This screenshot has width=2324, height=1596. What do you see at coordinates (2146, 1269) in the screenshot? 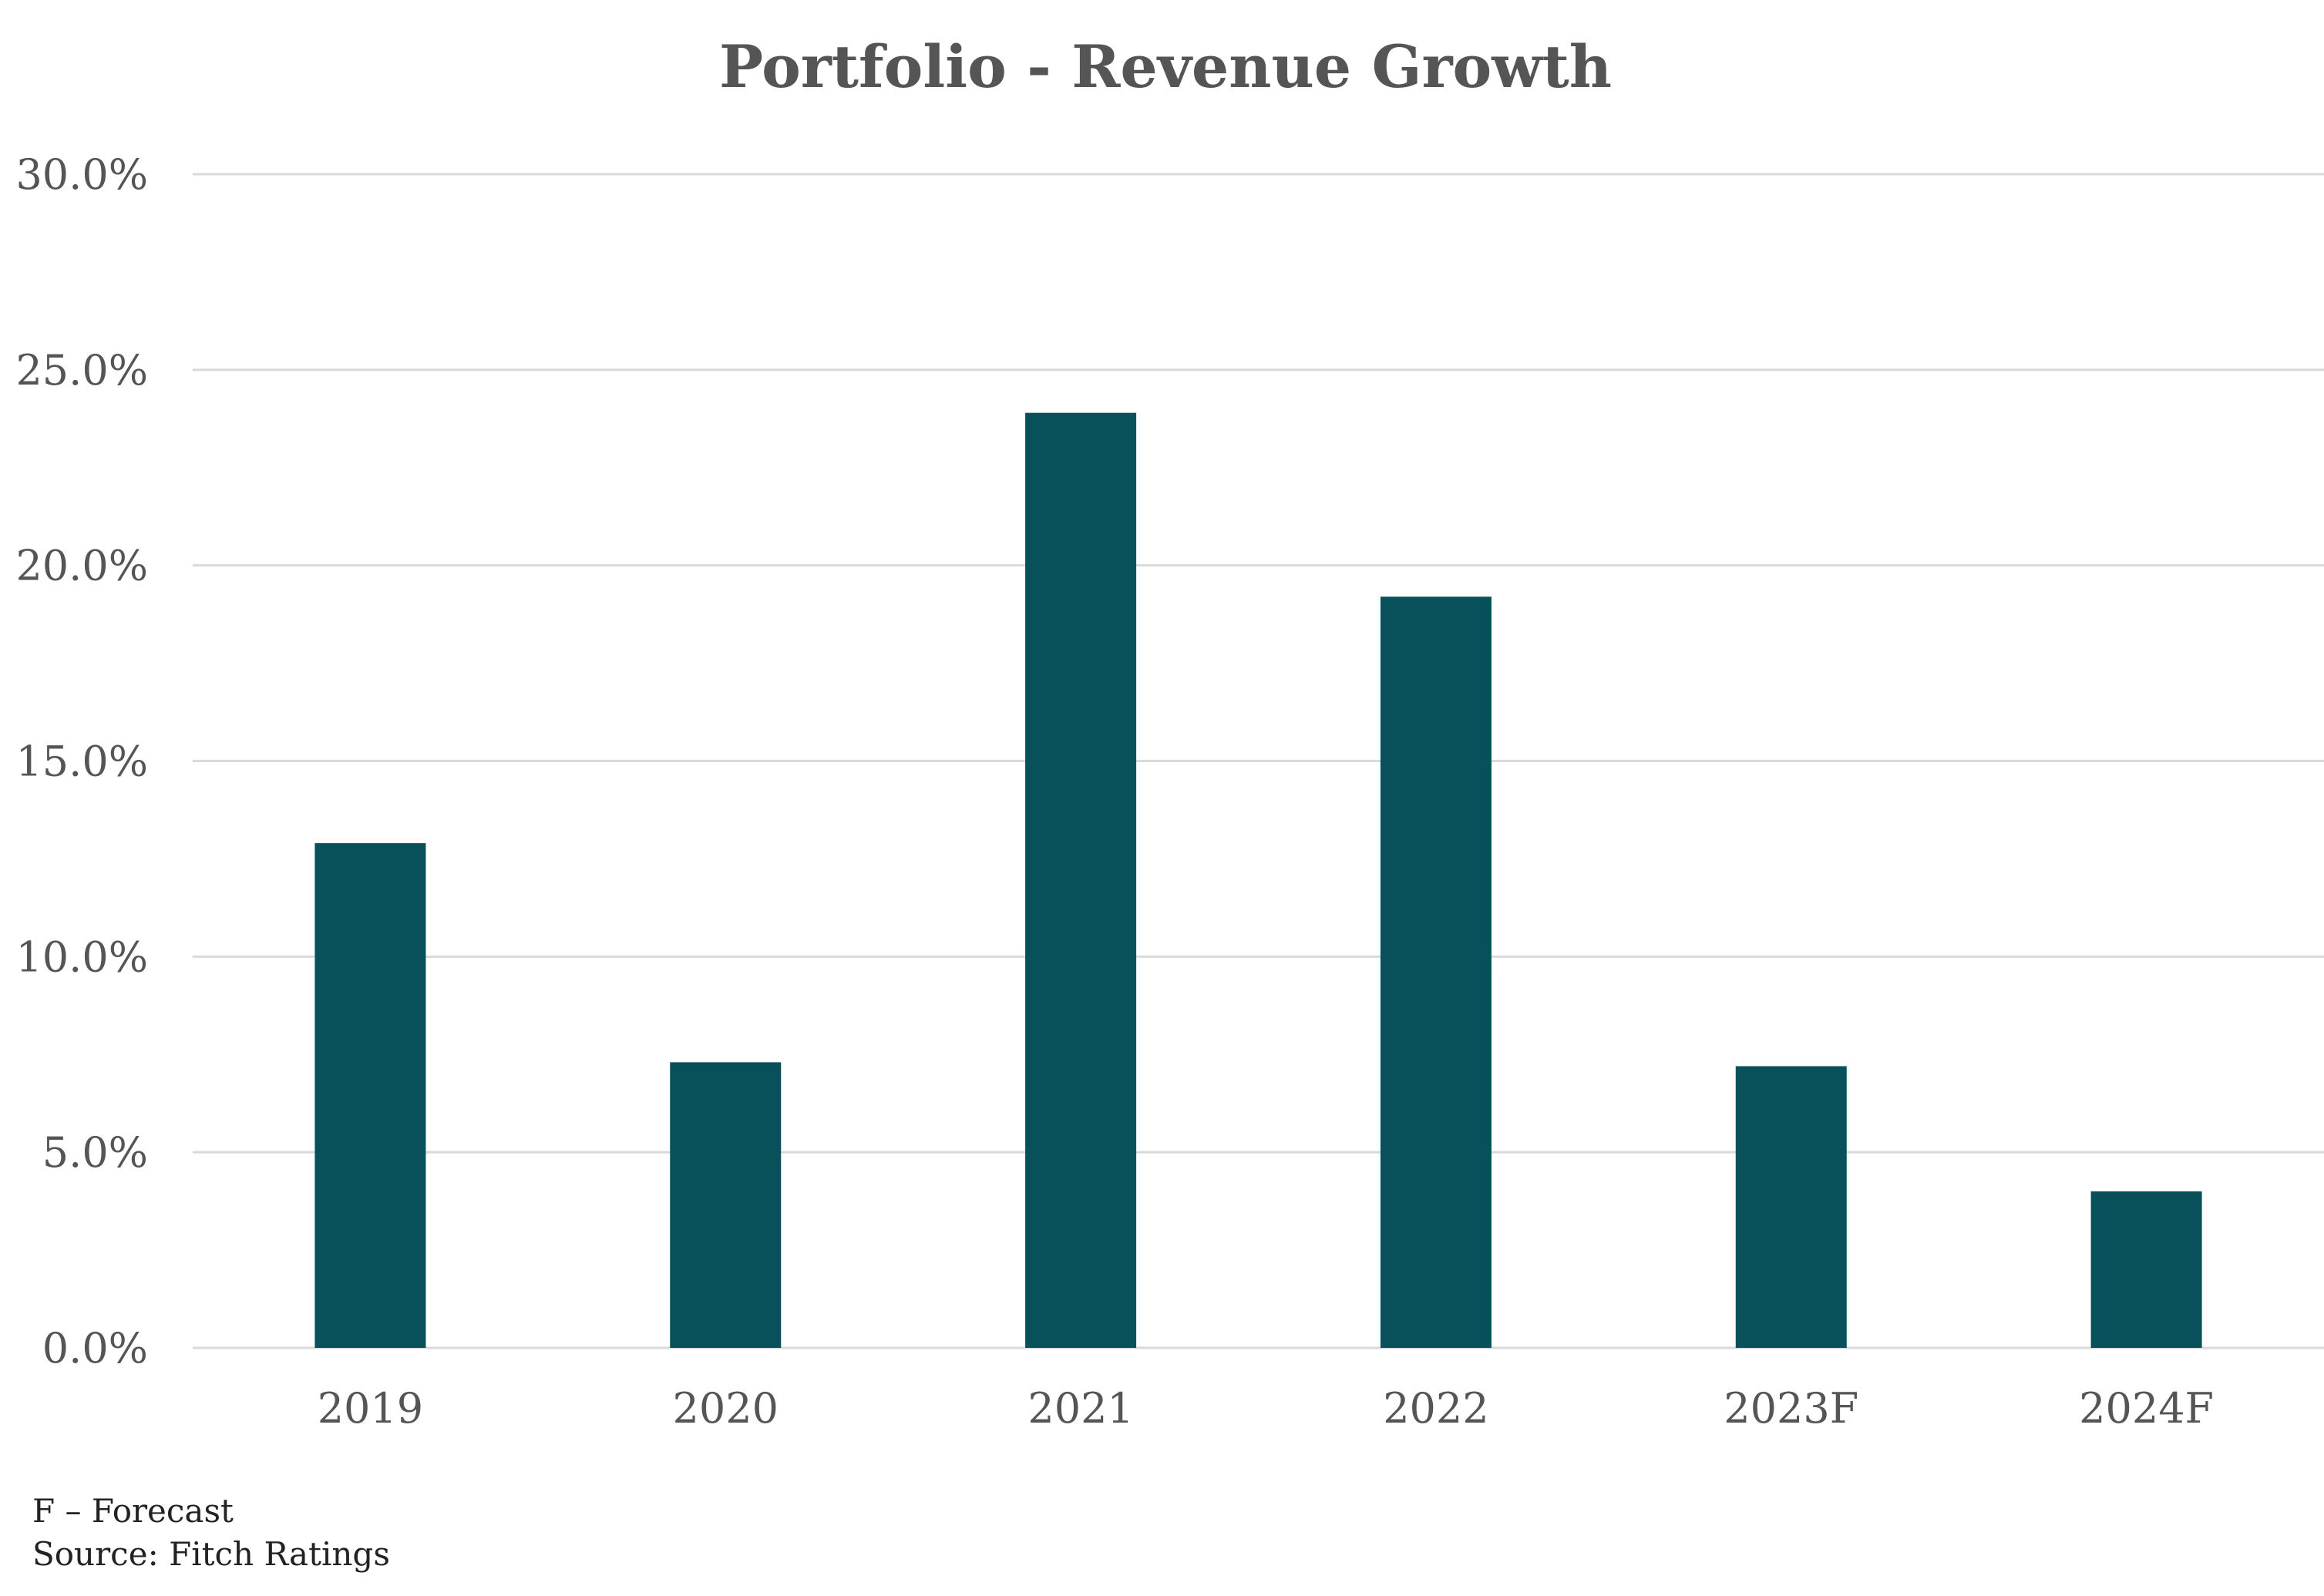
I see `bar-2024F` at bounding box center [2146, 1269].